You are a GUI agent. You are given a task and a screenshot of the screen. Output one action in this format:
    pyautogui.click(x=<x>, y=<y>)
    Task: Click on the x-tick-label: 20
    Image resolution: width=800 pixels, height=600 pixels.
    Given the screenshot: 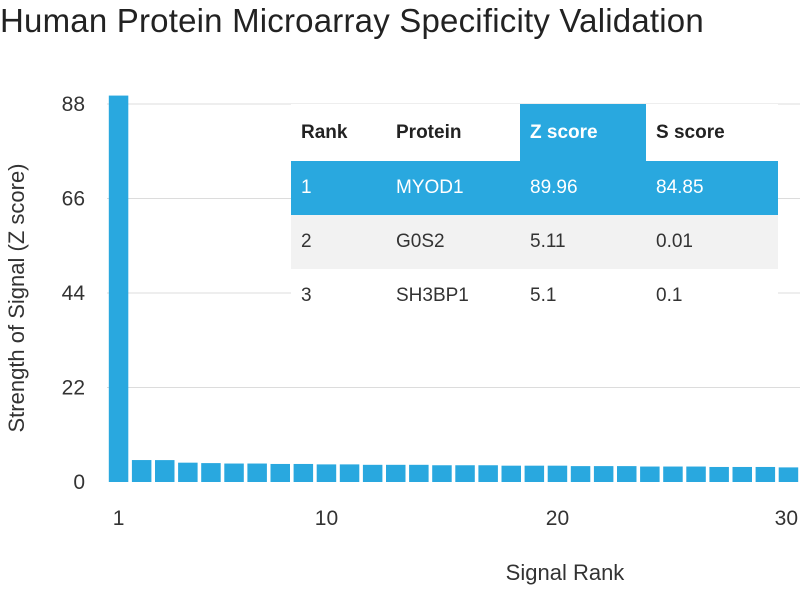 What is the action you would take?
    pyautogui.click(x=557, y=518)
    